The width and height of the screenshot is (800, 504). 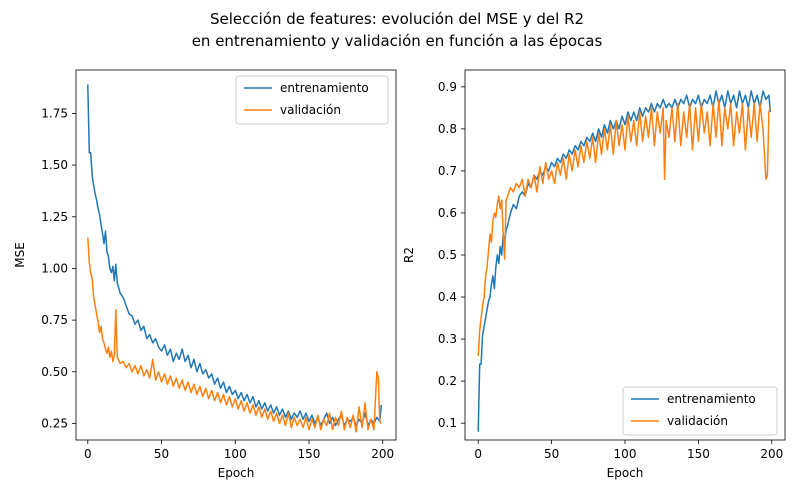 I want to click on mse-y-axis-label: MSE, so click(x=20, y=255).